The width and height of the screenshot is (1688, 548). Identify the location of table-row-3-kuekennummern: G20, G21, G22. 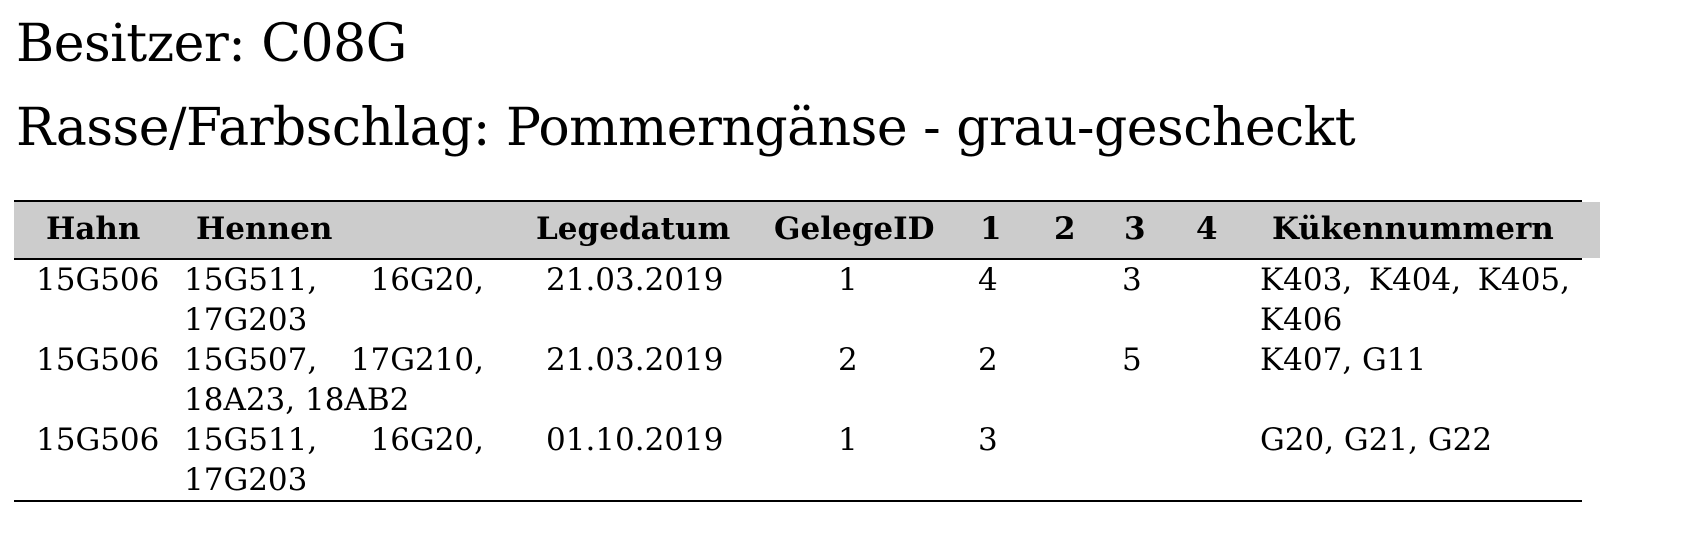
(1376, 440).